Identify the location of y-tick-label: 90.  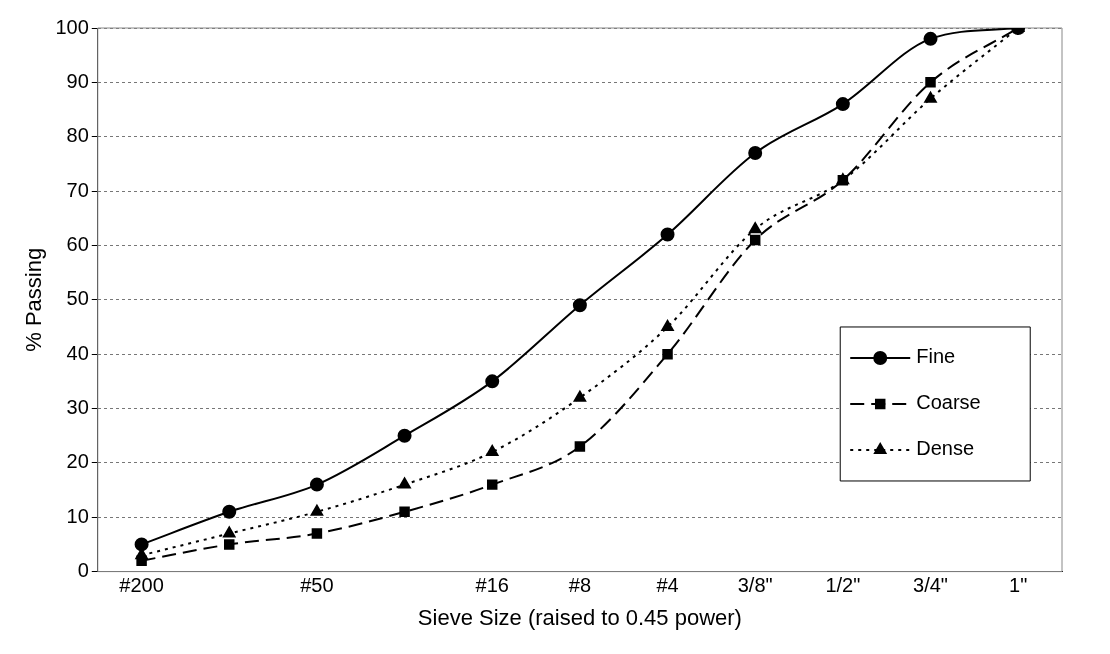
(77, 80).